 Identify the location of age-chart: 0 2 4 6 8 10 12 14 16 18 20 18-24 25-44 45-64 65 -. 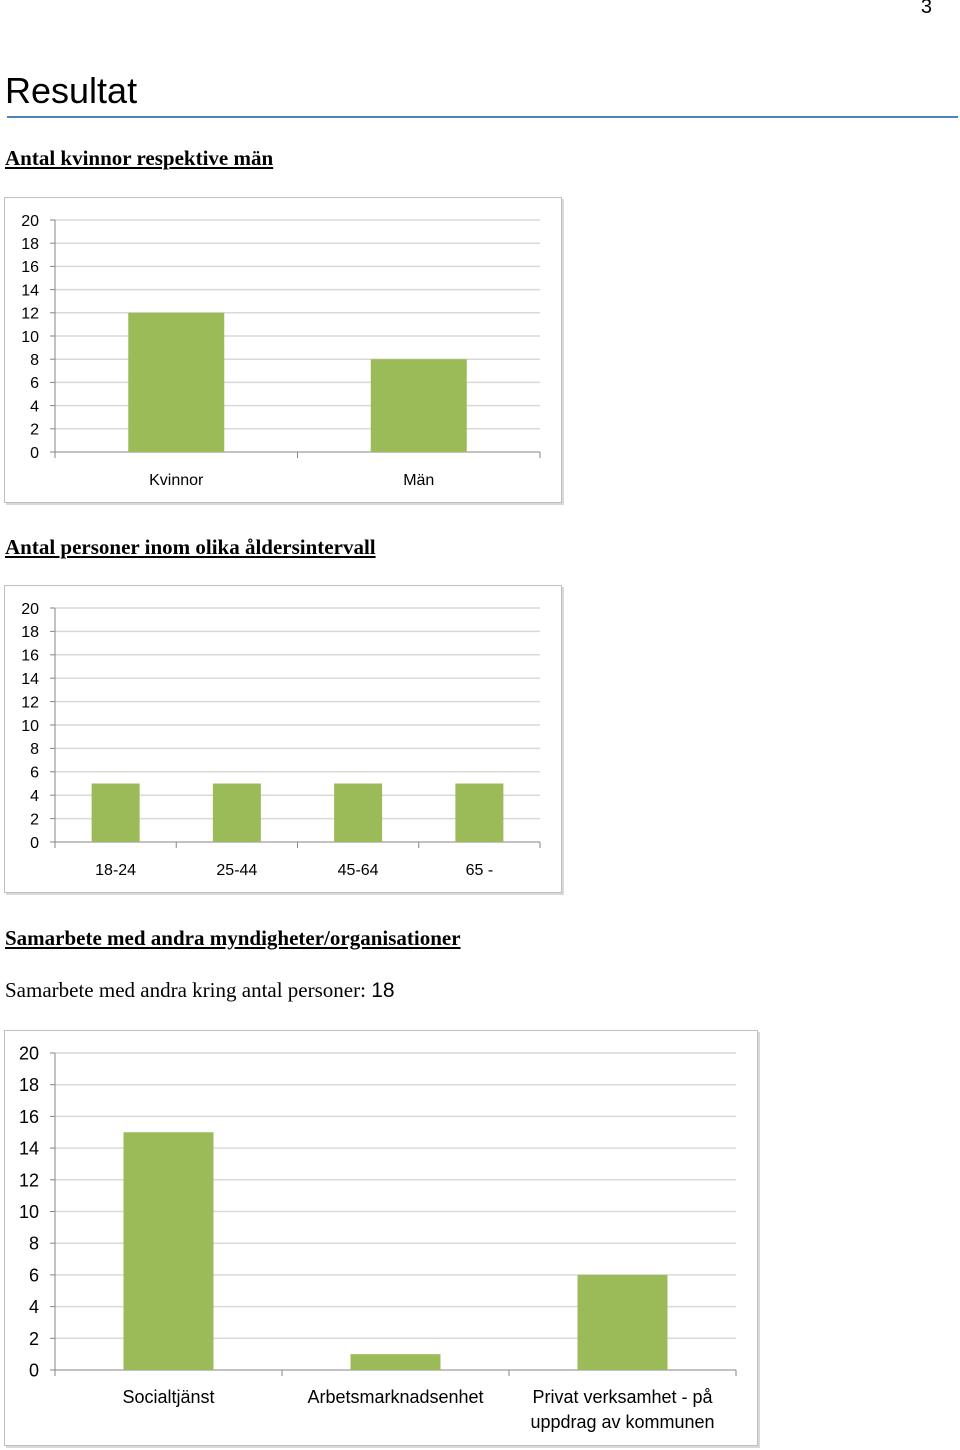
(283, 739).